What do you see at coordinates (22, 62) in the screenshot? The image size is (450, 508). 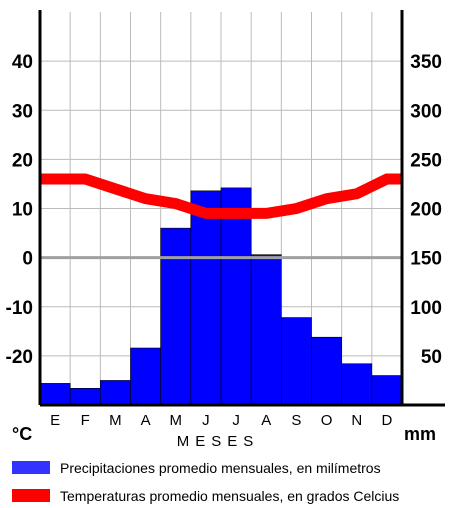 I see `left-tick-label: 40` at bounding box center [22, 62].